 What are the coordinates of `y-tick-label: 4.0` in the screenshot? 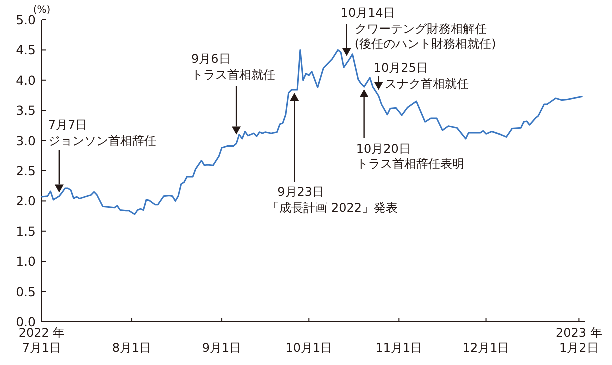 It's located at (26, 80).